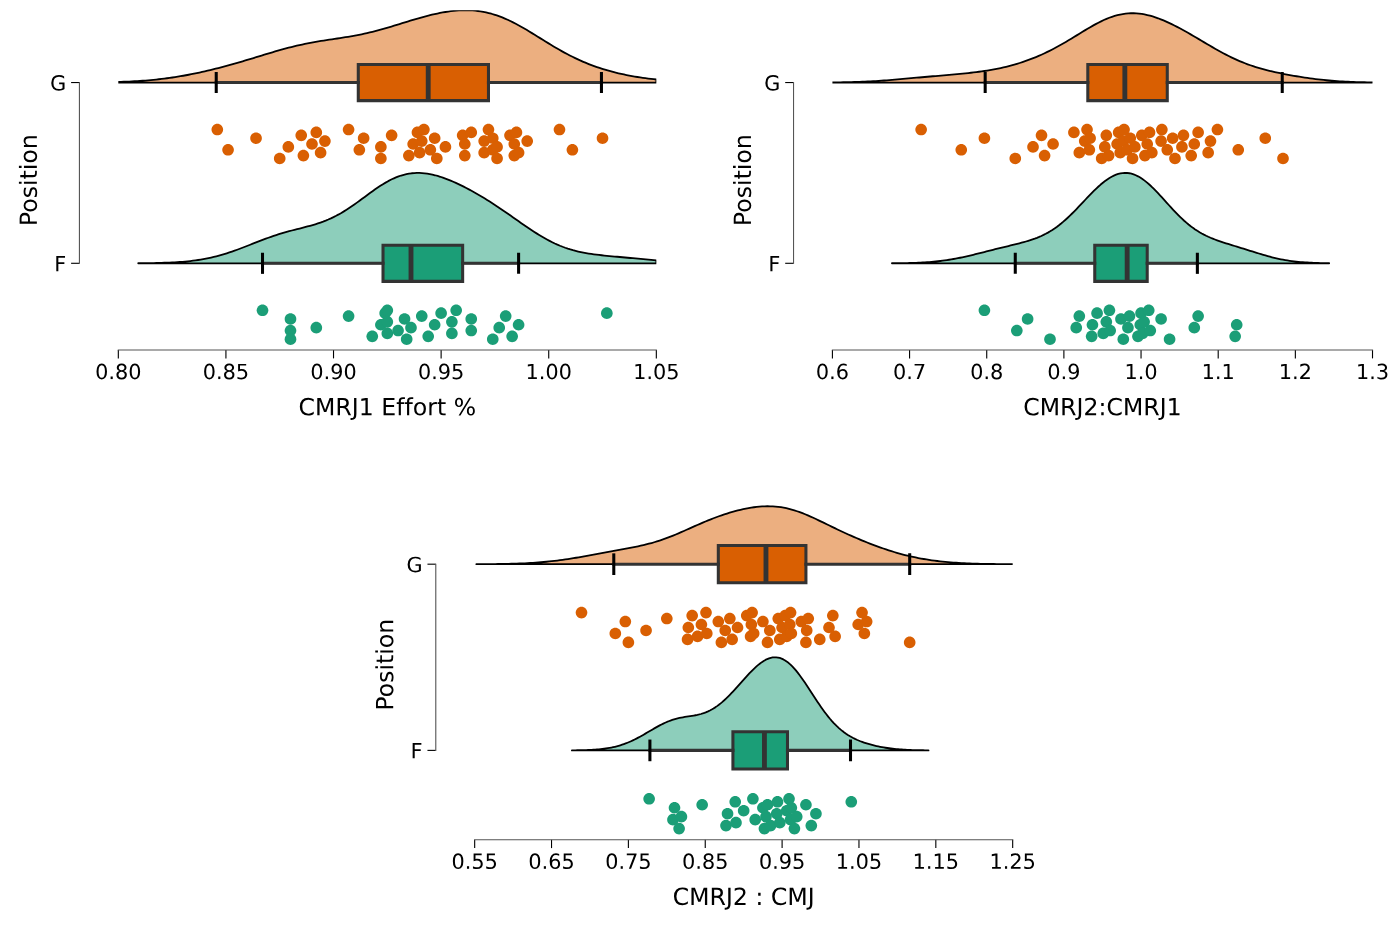 This screenshot has height=931, width=1392. I want to click on x-tick-label: 0.65, so click(551, 861).